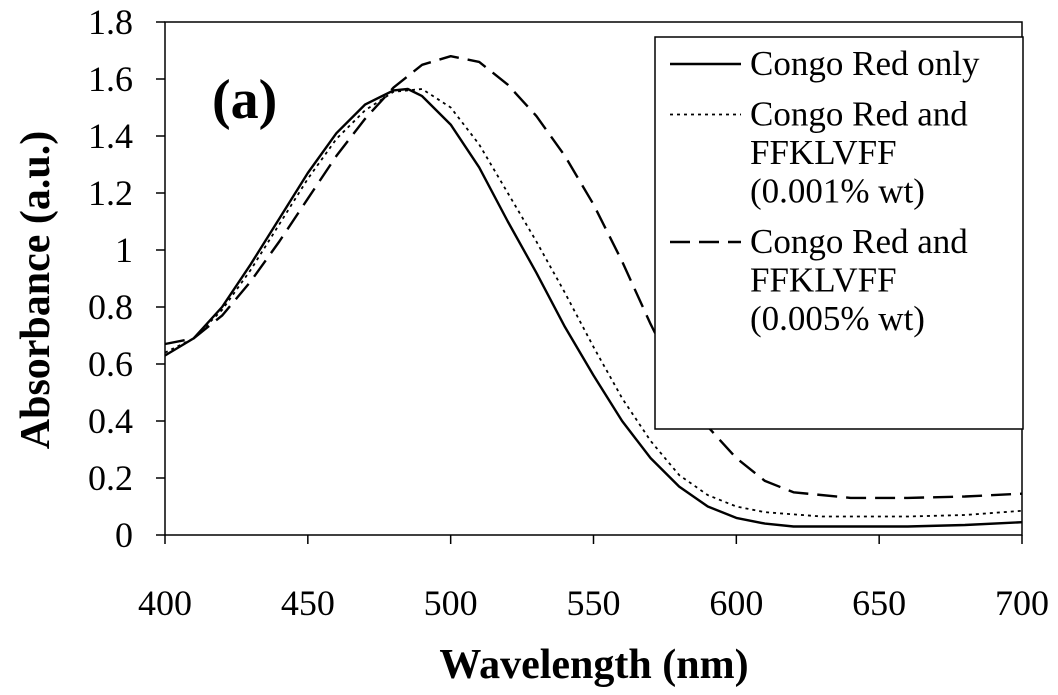  What do you see at coordinates (865, 63) in the screenshot?
I see `legend-label-1: Congo Red only` at bounding box center [865, 63].